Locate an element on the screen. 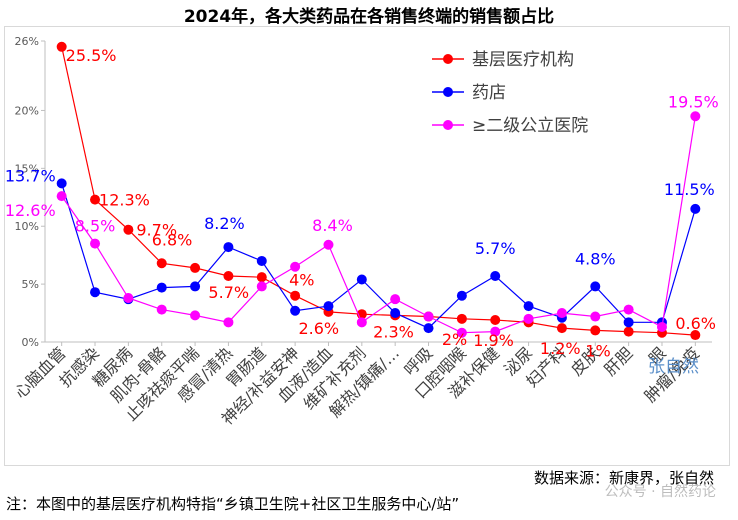 This screenshot has height=520, width=738. legend-label: 基层医疗机构 is located at coordinates (523, 60).